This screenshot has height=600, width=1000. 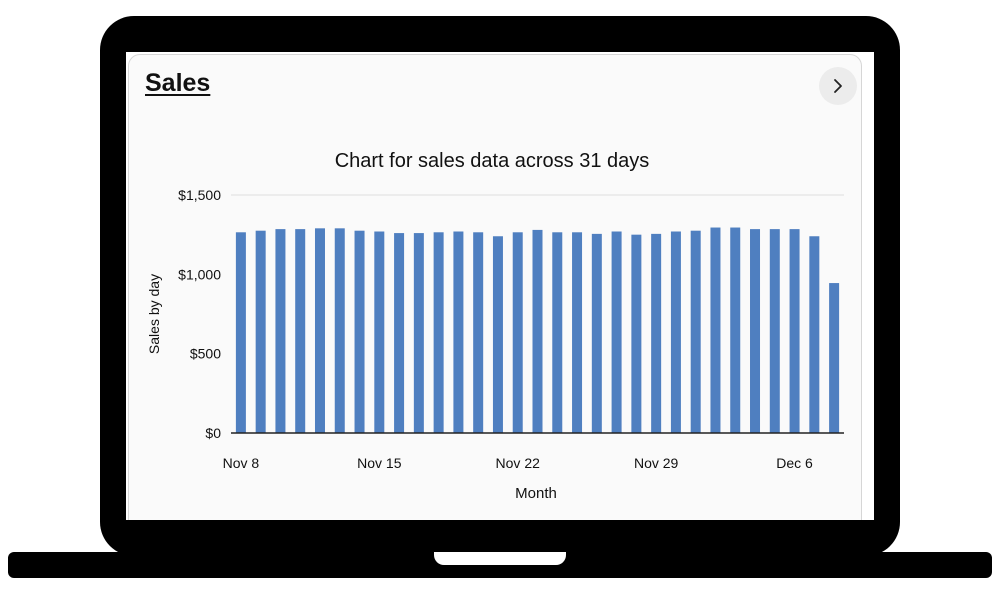 I want to click on x-axis-ticks: Nov 8 Nov 15 Nov 22 Nov 29 Dec 6, so click(x=518, y=463).